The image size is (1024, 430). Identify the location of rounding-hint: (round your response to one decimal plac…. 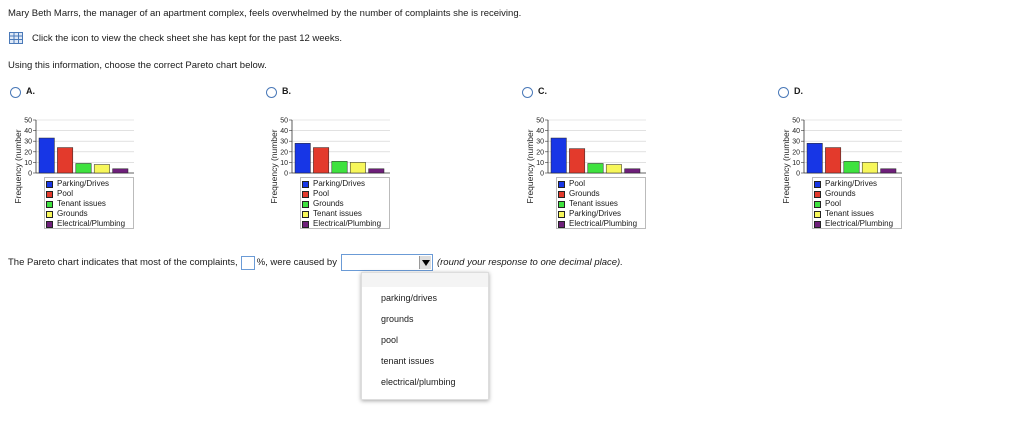
(529, 262).